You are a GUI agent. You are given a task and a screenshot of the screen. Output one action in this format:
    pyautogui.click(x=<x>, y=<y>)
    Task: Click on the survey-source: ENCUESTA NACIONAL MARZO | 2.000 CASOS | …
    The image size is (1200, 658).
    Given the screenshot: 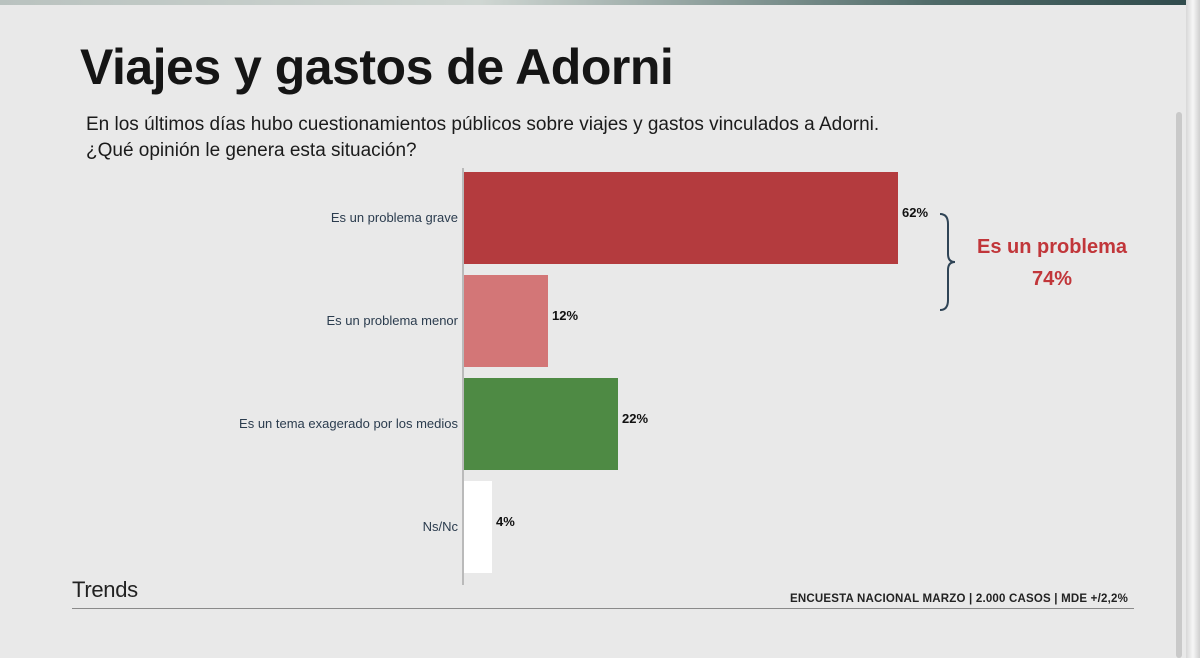 What is the action you would take?
    pyautogui.click(x=959, y=599)
    